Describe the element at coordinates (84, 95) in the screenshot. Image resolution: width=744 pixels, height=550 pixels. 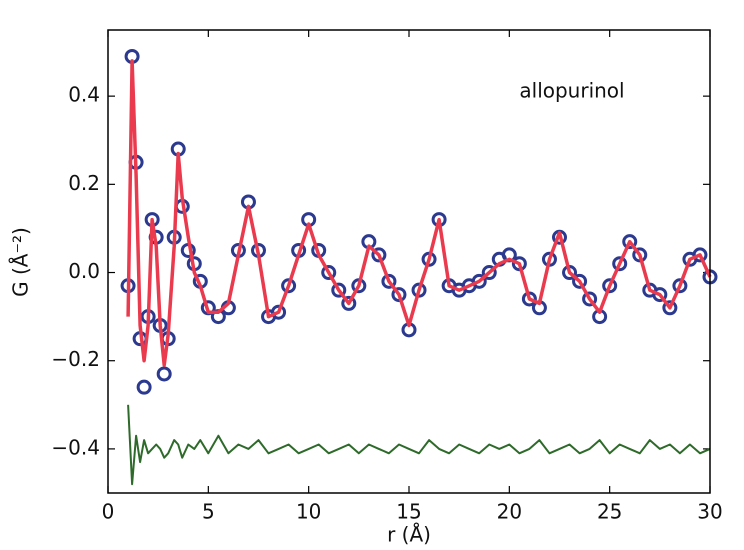
I see `y-tick-label: 0.4` at that location.